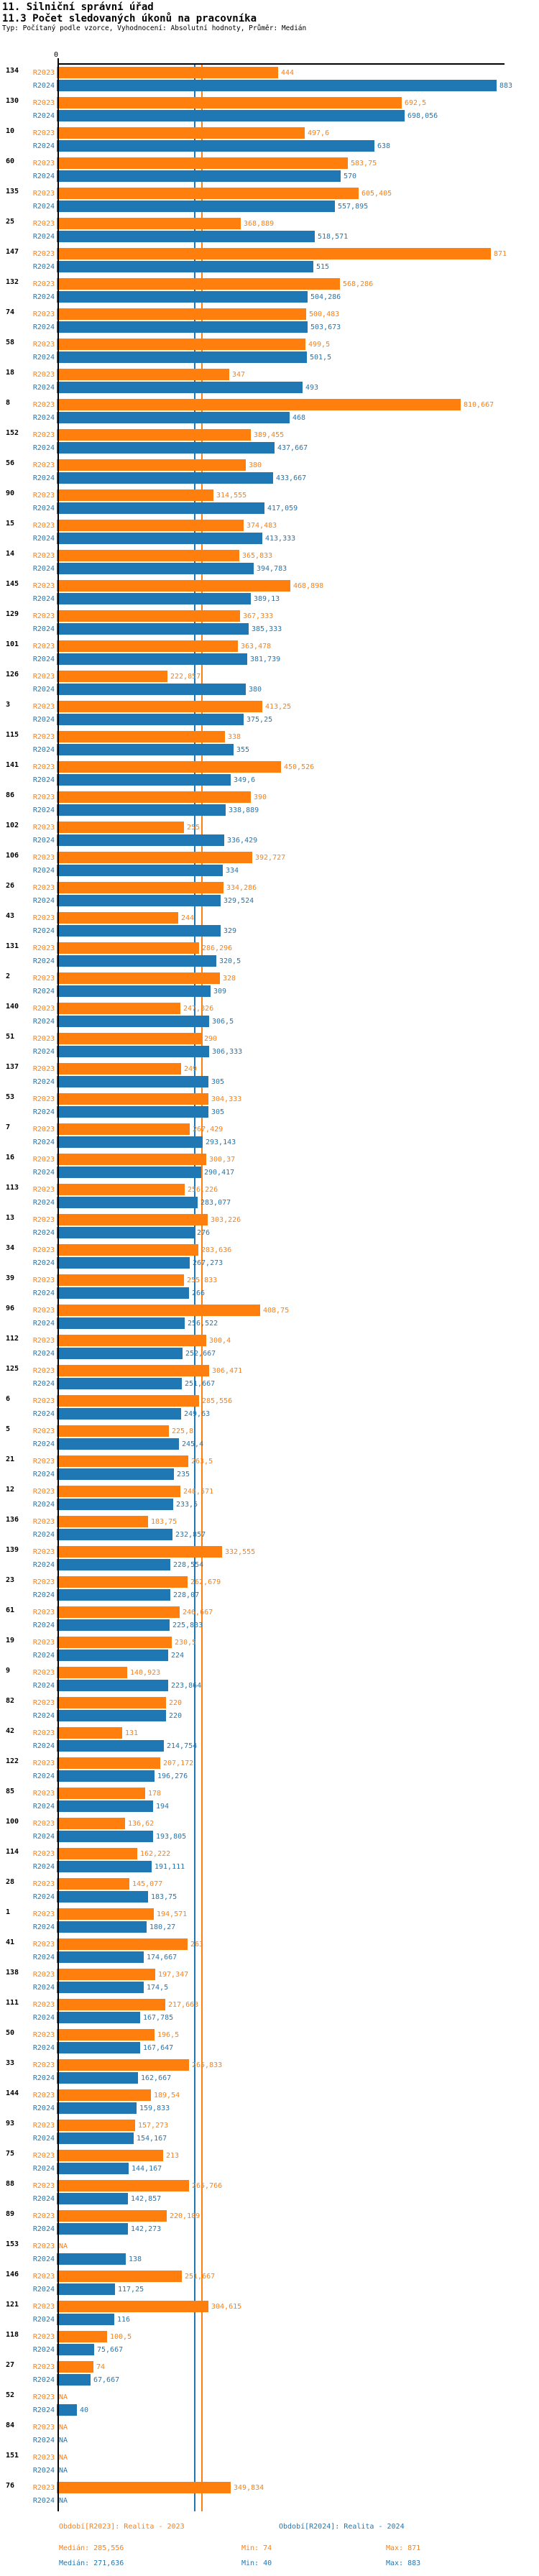 The image size is (539, 2576). What do you see at coordinates (299, 767) in the screenshot?
I see `value-label-r2023: 450,526` at bounding box center [299, 767].